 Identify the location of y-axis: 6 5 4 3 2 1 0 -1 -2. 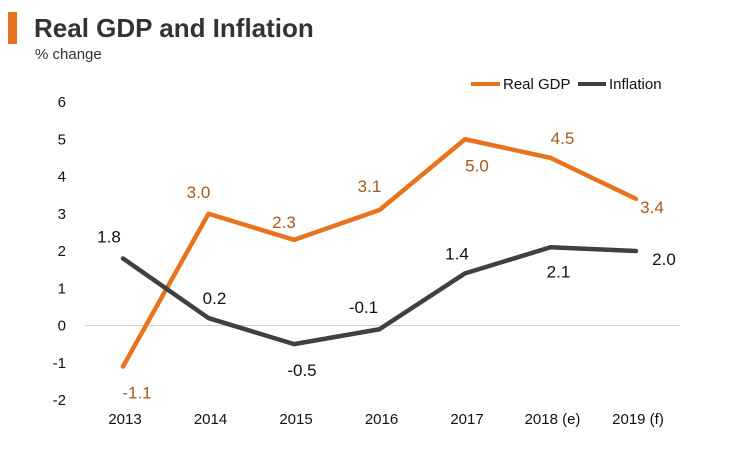
(59, 251).